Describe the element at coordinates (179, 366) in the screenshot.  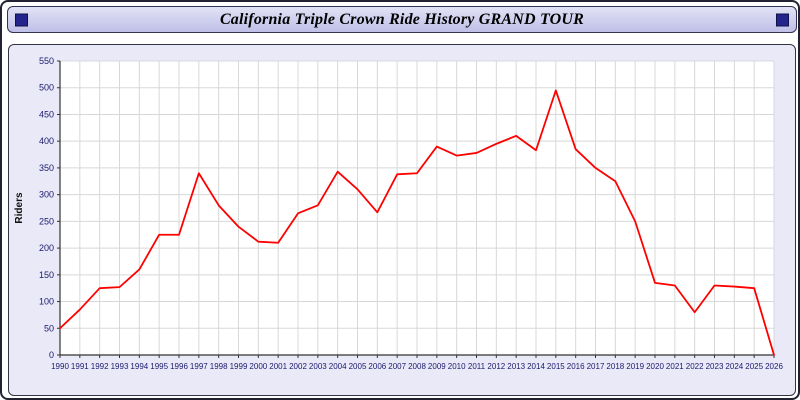
I see `x-tick-label: 1996` at that location.